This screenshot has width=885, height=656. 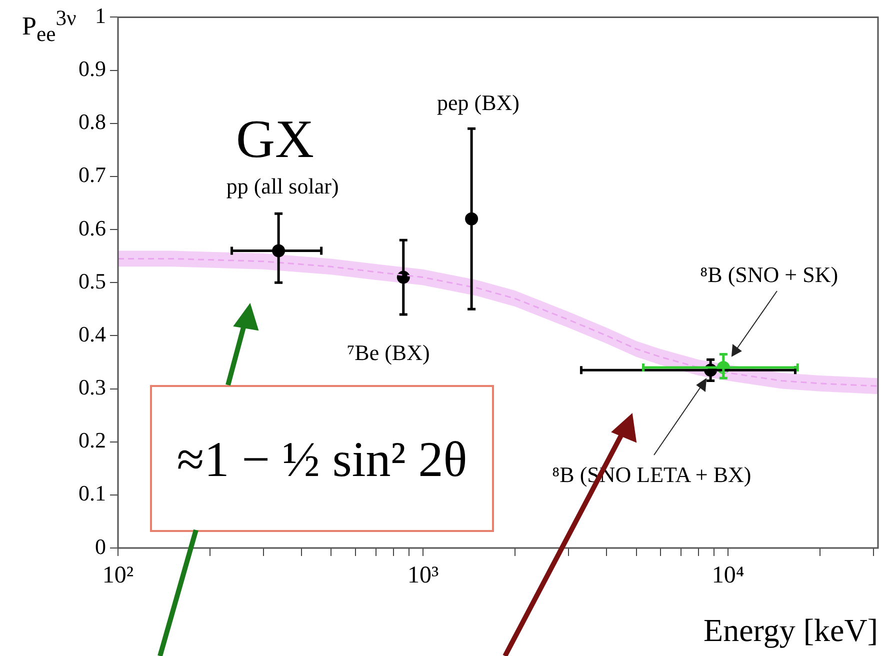 What do you see at coordinates (92, 281) in the screenshot?
I see `y-tick-label: 0.5` at bounding box center [92, 281].